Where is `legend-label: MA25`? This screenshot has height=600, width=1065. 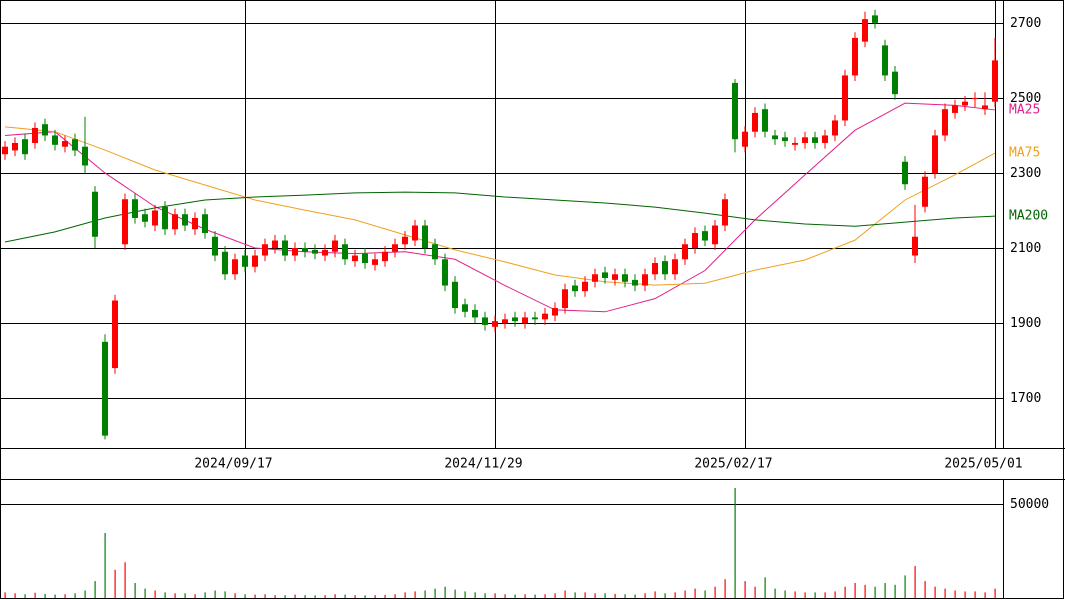
legend-label: MA25 is located at coordinates (1024, 109).